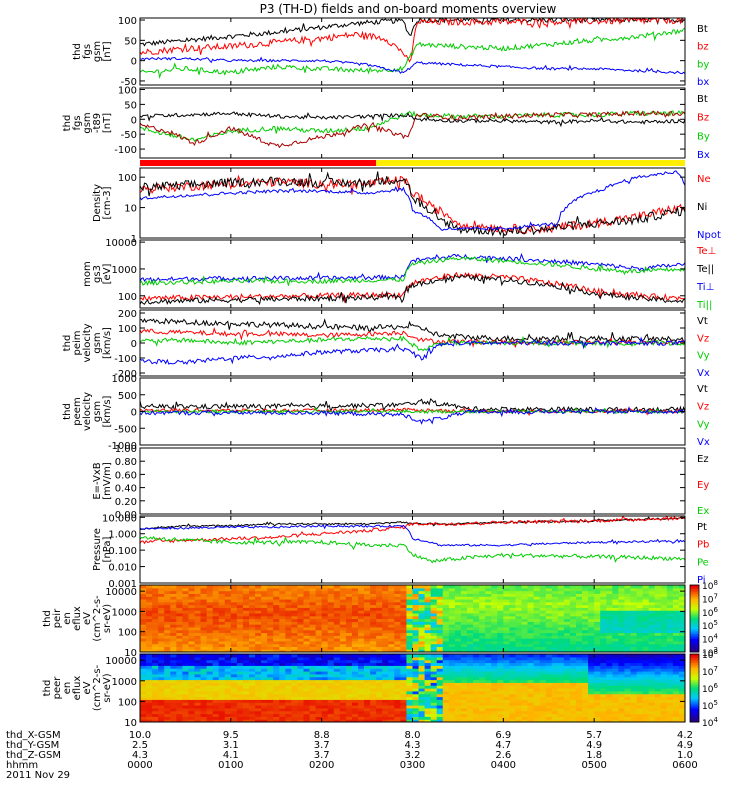 The image size is (750, 800). I want to click on legend-label: Vx, so click(703, 373).